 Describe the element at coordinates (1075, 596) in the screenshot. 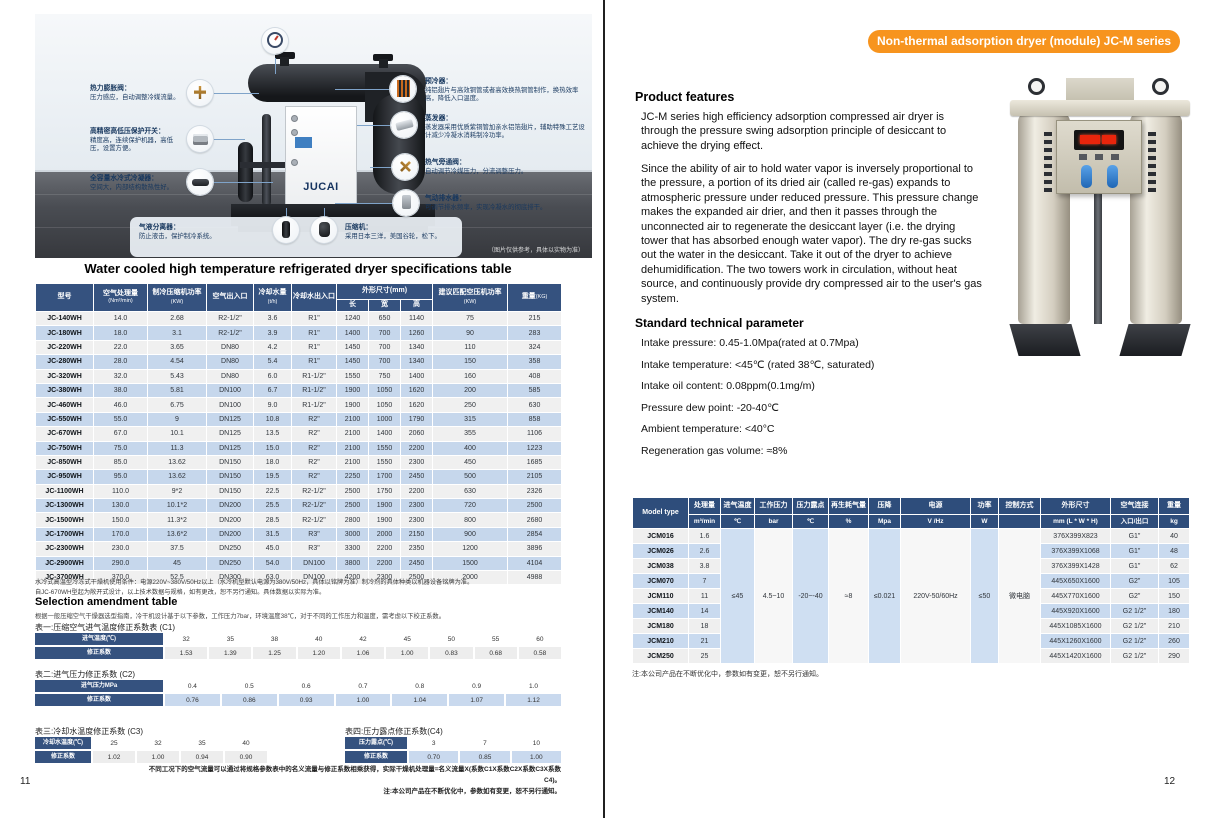

I see `table-cell: 445X770X1600` at that location.